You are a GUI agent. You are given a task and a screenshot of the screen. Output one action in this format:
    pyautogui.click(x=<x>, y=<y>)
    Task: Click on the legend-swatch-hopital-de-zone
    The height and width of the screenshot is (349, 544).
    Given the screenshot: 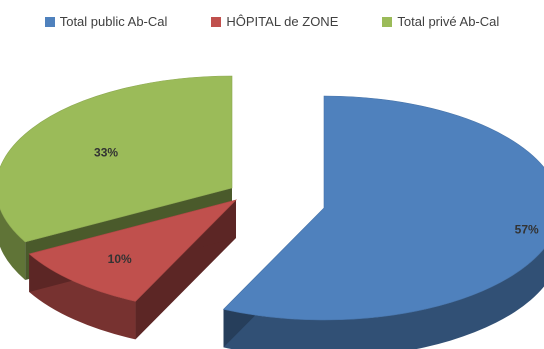 What is the action you would take?
    pyautogui.click(x=216, y=21)
    